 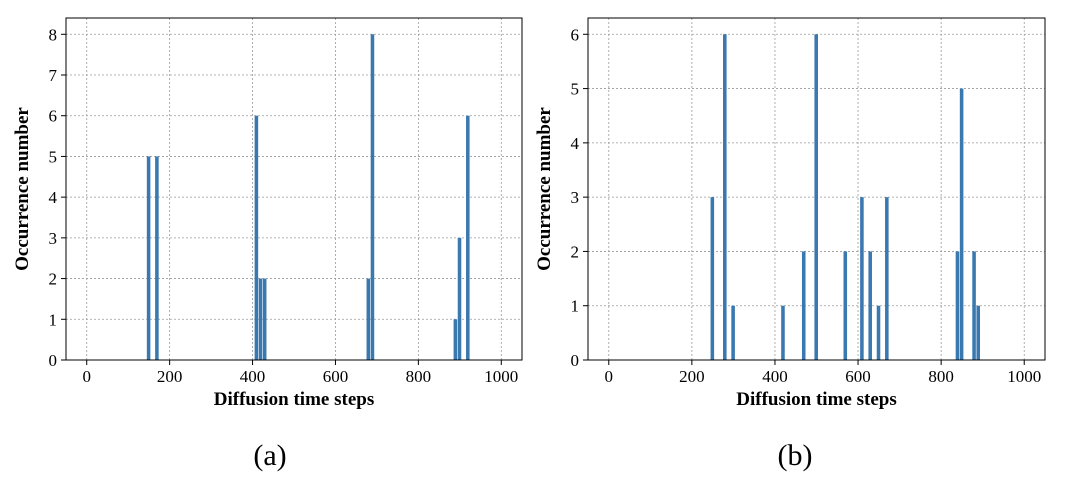 What do you see at coordinates (53, 75) in the screenshot?
I see `y-tick-label: 7` at bounding box center [53, 75].